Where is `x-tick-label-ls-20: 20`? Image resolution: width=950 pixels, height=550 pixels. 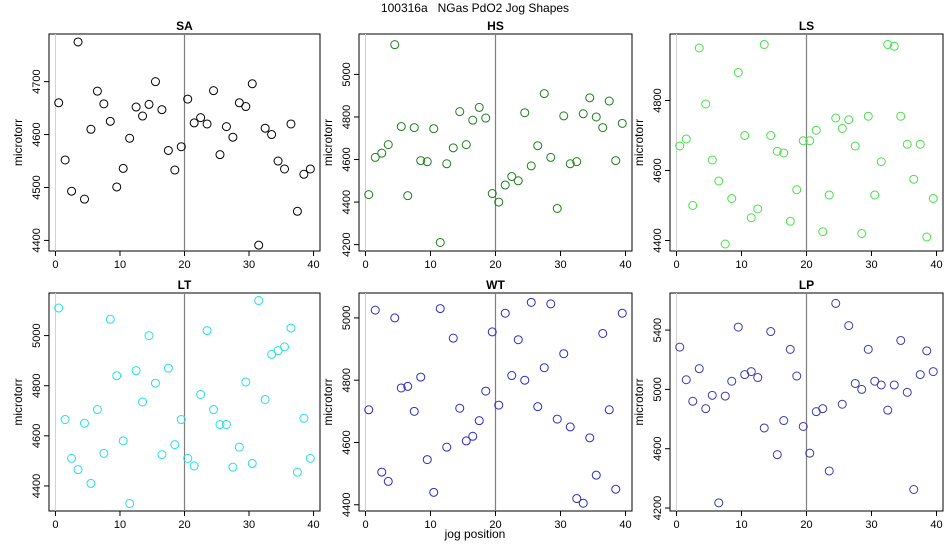 x-tick-label-ls-20: 20 is located at coordinates (806, 265).